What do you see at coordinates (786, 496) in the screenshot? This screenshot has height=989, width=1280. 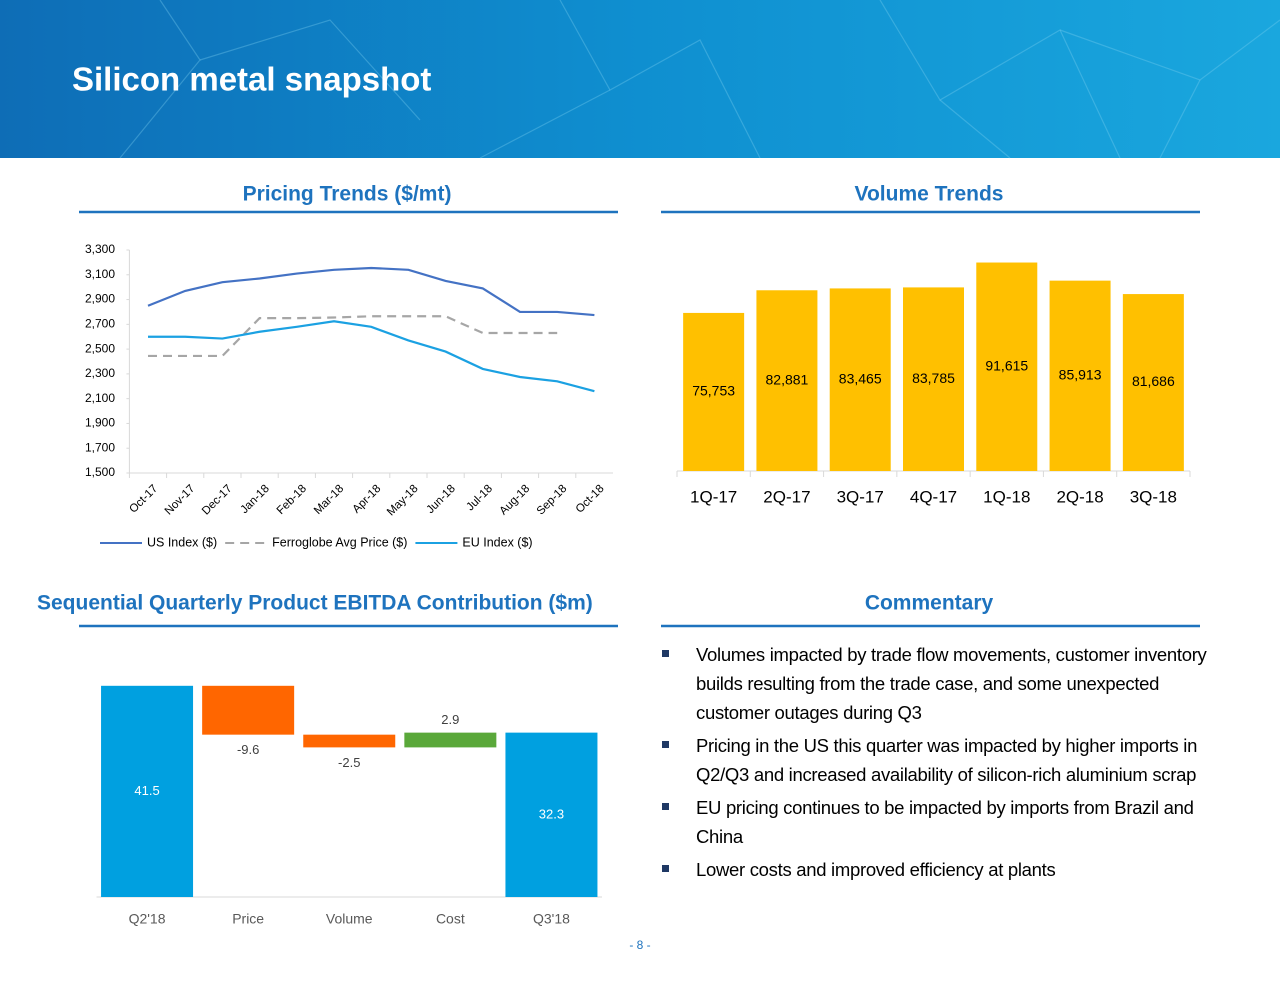 I see `x-tick-label: 2Q-17` at bounding box center [786, 496].